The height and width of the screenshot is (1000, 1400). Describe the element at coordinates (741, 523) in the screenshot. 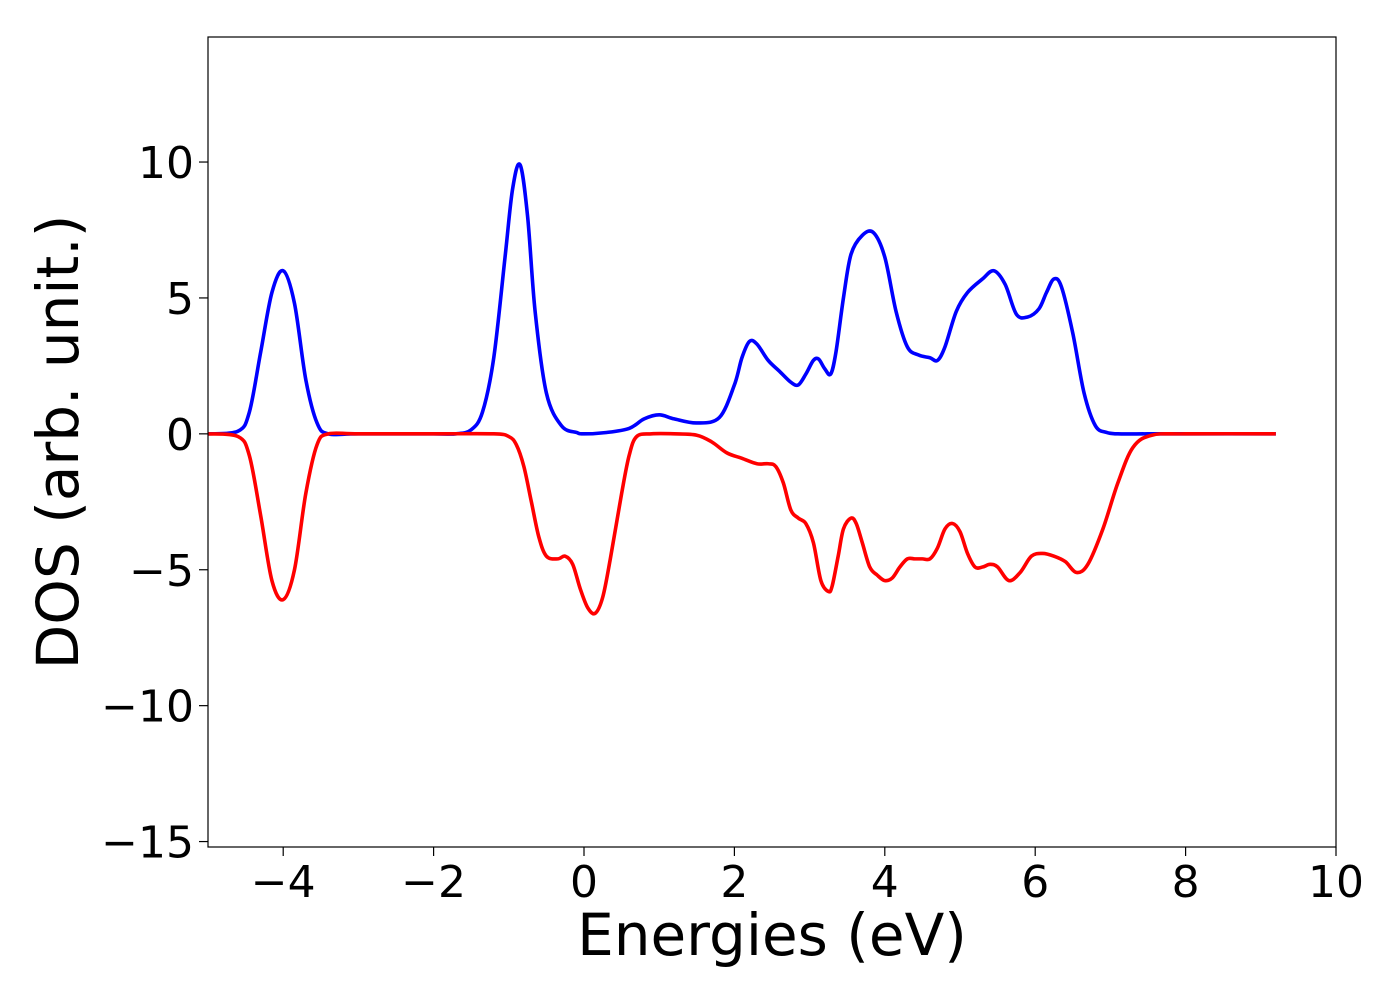

I see `dos-series-line-red` at that location.